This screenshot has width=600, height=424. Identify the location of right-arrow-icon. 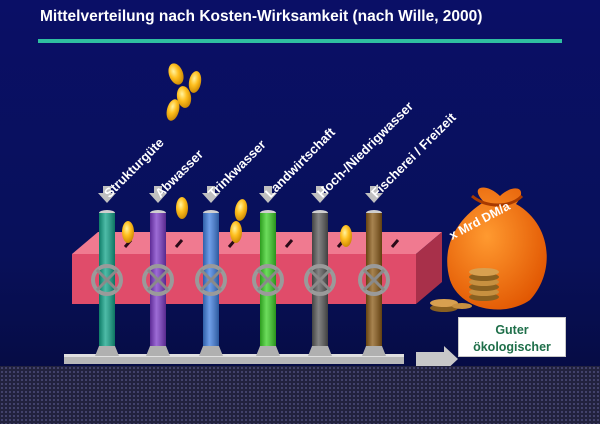
(437, 359).